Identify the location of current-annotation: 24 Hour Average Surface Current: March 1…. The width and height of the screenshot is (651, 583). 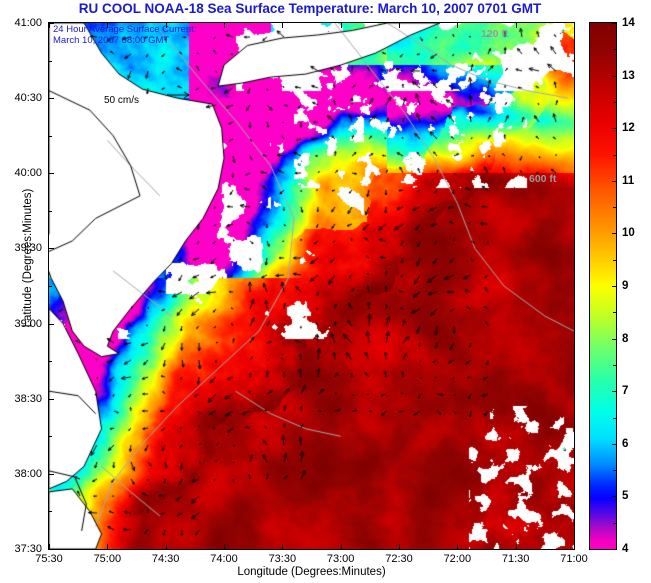
(125, 35).